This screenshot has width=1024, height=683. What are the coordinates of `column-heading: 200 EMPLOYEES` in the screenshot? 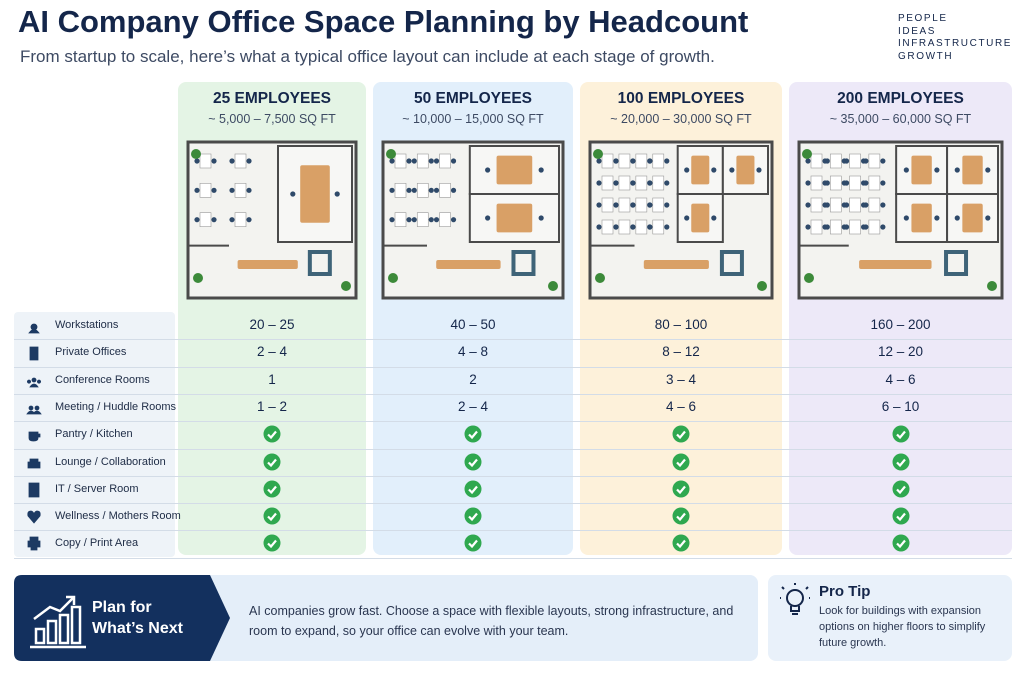 It's located at (900, 98).